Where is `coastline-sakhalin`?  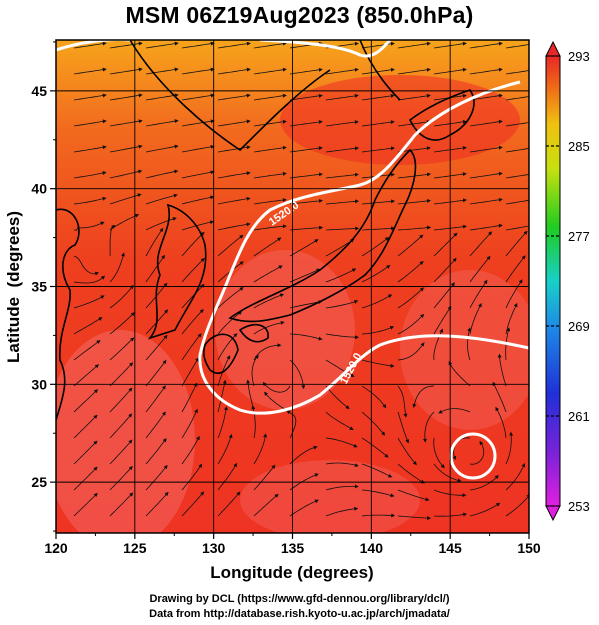 coastline-sakhalin is located at coordinates (380, 70).